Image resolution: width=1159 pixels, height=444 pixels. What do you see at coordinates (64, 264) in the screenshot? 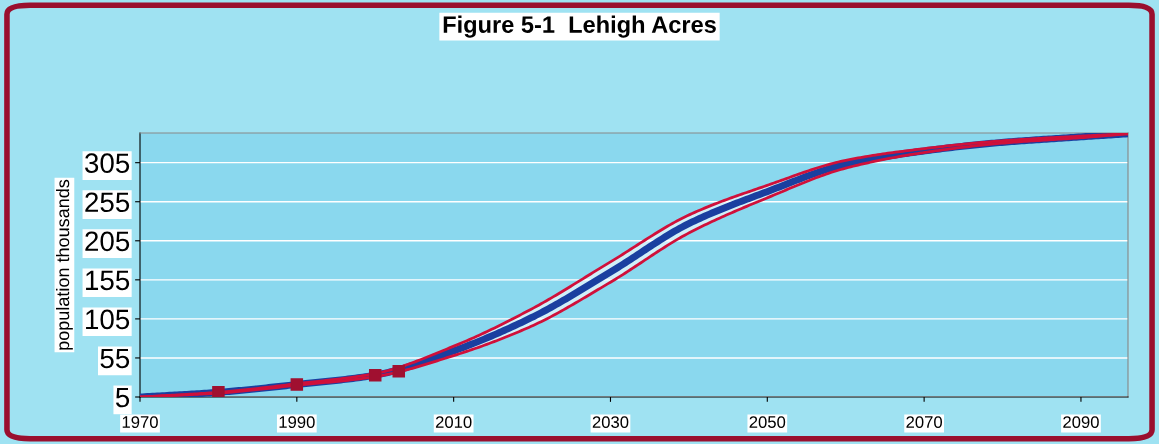
I see `y-axis-title: population thousands` at bounding box center [64, 264].